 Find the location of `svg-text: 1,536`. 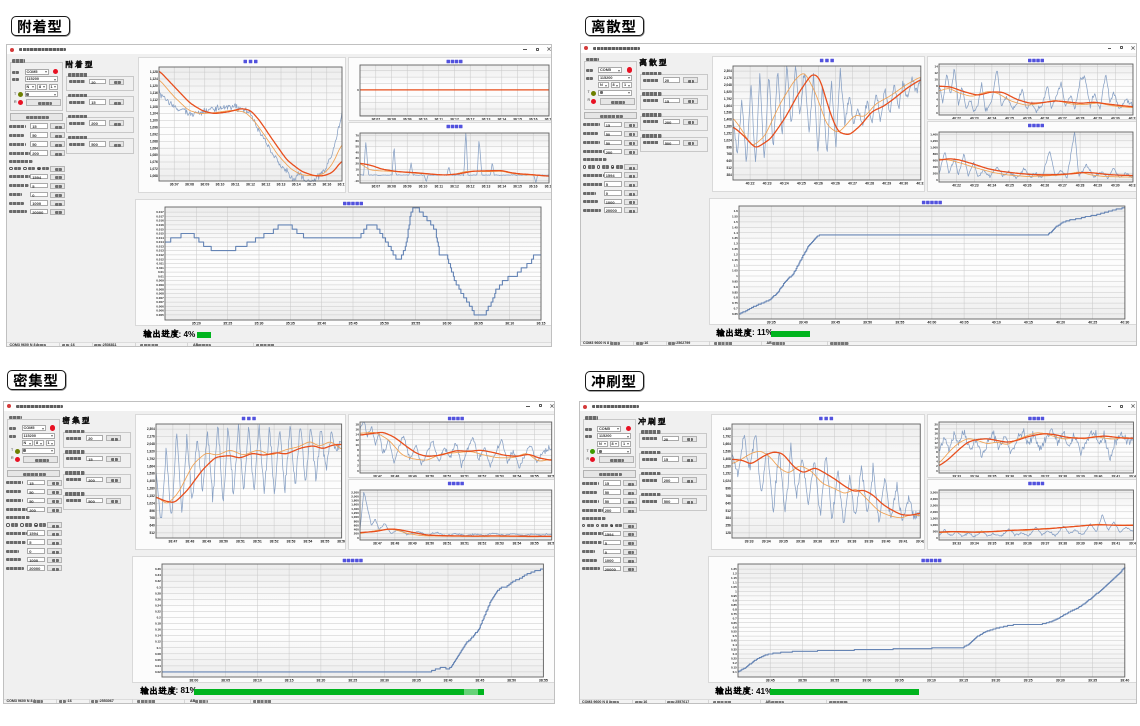

svg-text: 1,536 is located at coordinates (727, 112).